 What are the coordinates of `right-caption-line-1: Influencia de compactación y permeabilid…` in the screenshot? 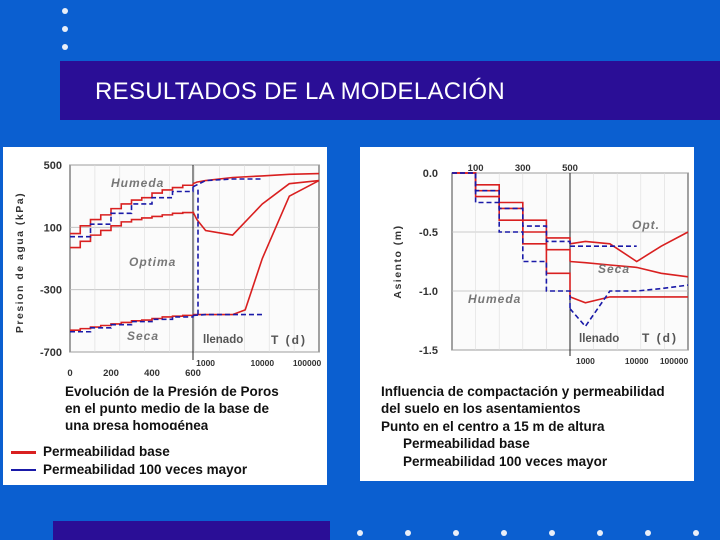 It's located at (523, 391).